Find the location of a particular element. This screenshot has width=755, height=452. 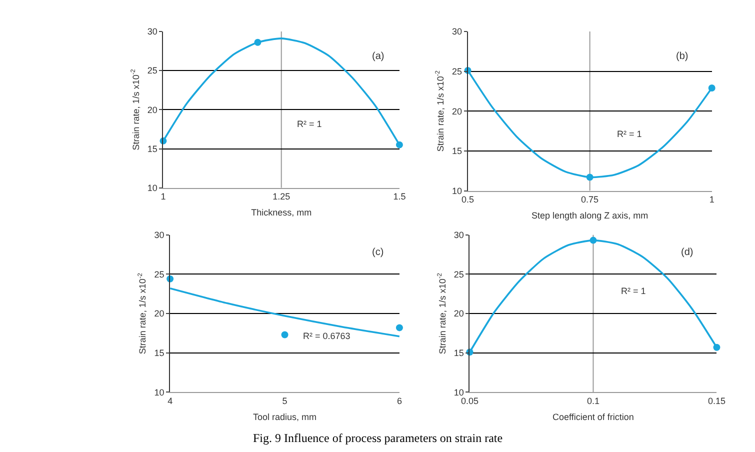

x-tick-label: 0.05 is located at coordinates (469, 401).